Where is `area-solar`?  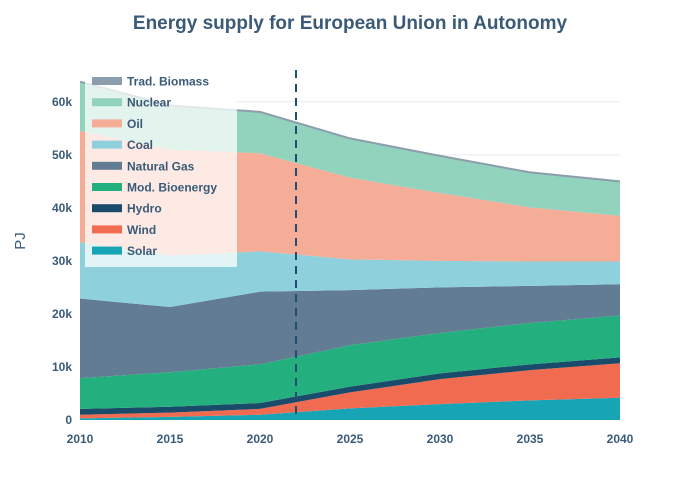 area-solar is located at coordinates (350, 408).